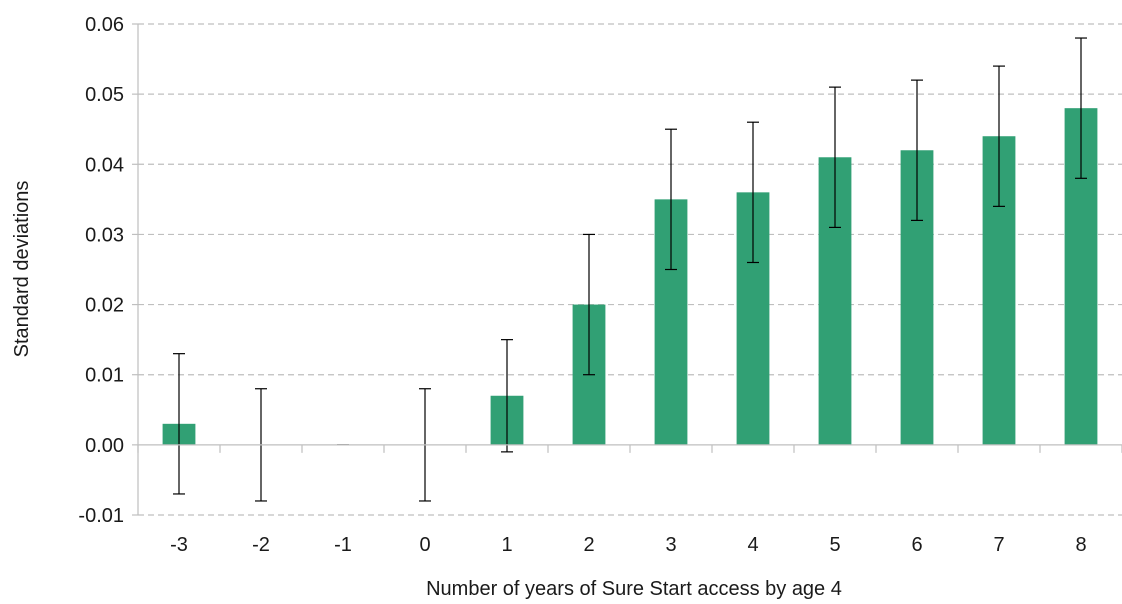 This screenshot has width=1122, height=604. Describe the element at coordinates (101, 270) in the screenshot. I see `y-tick-labels: -0.01 0.00 0.01 0.02 0.03 0.04 0.05 0.06` at that location.